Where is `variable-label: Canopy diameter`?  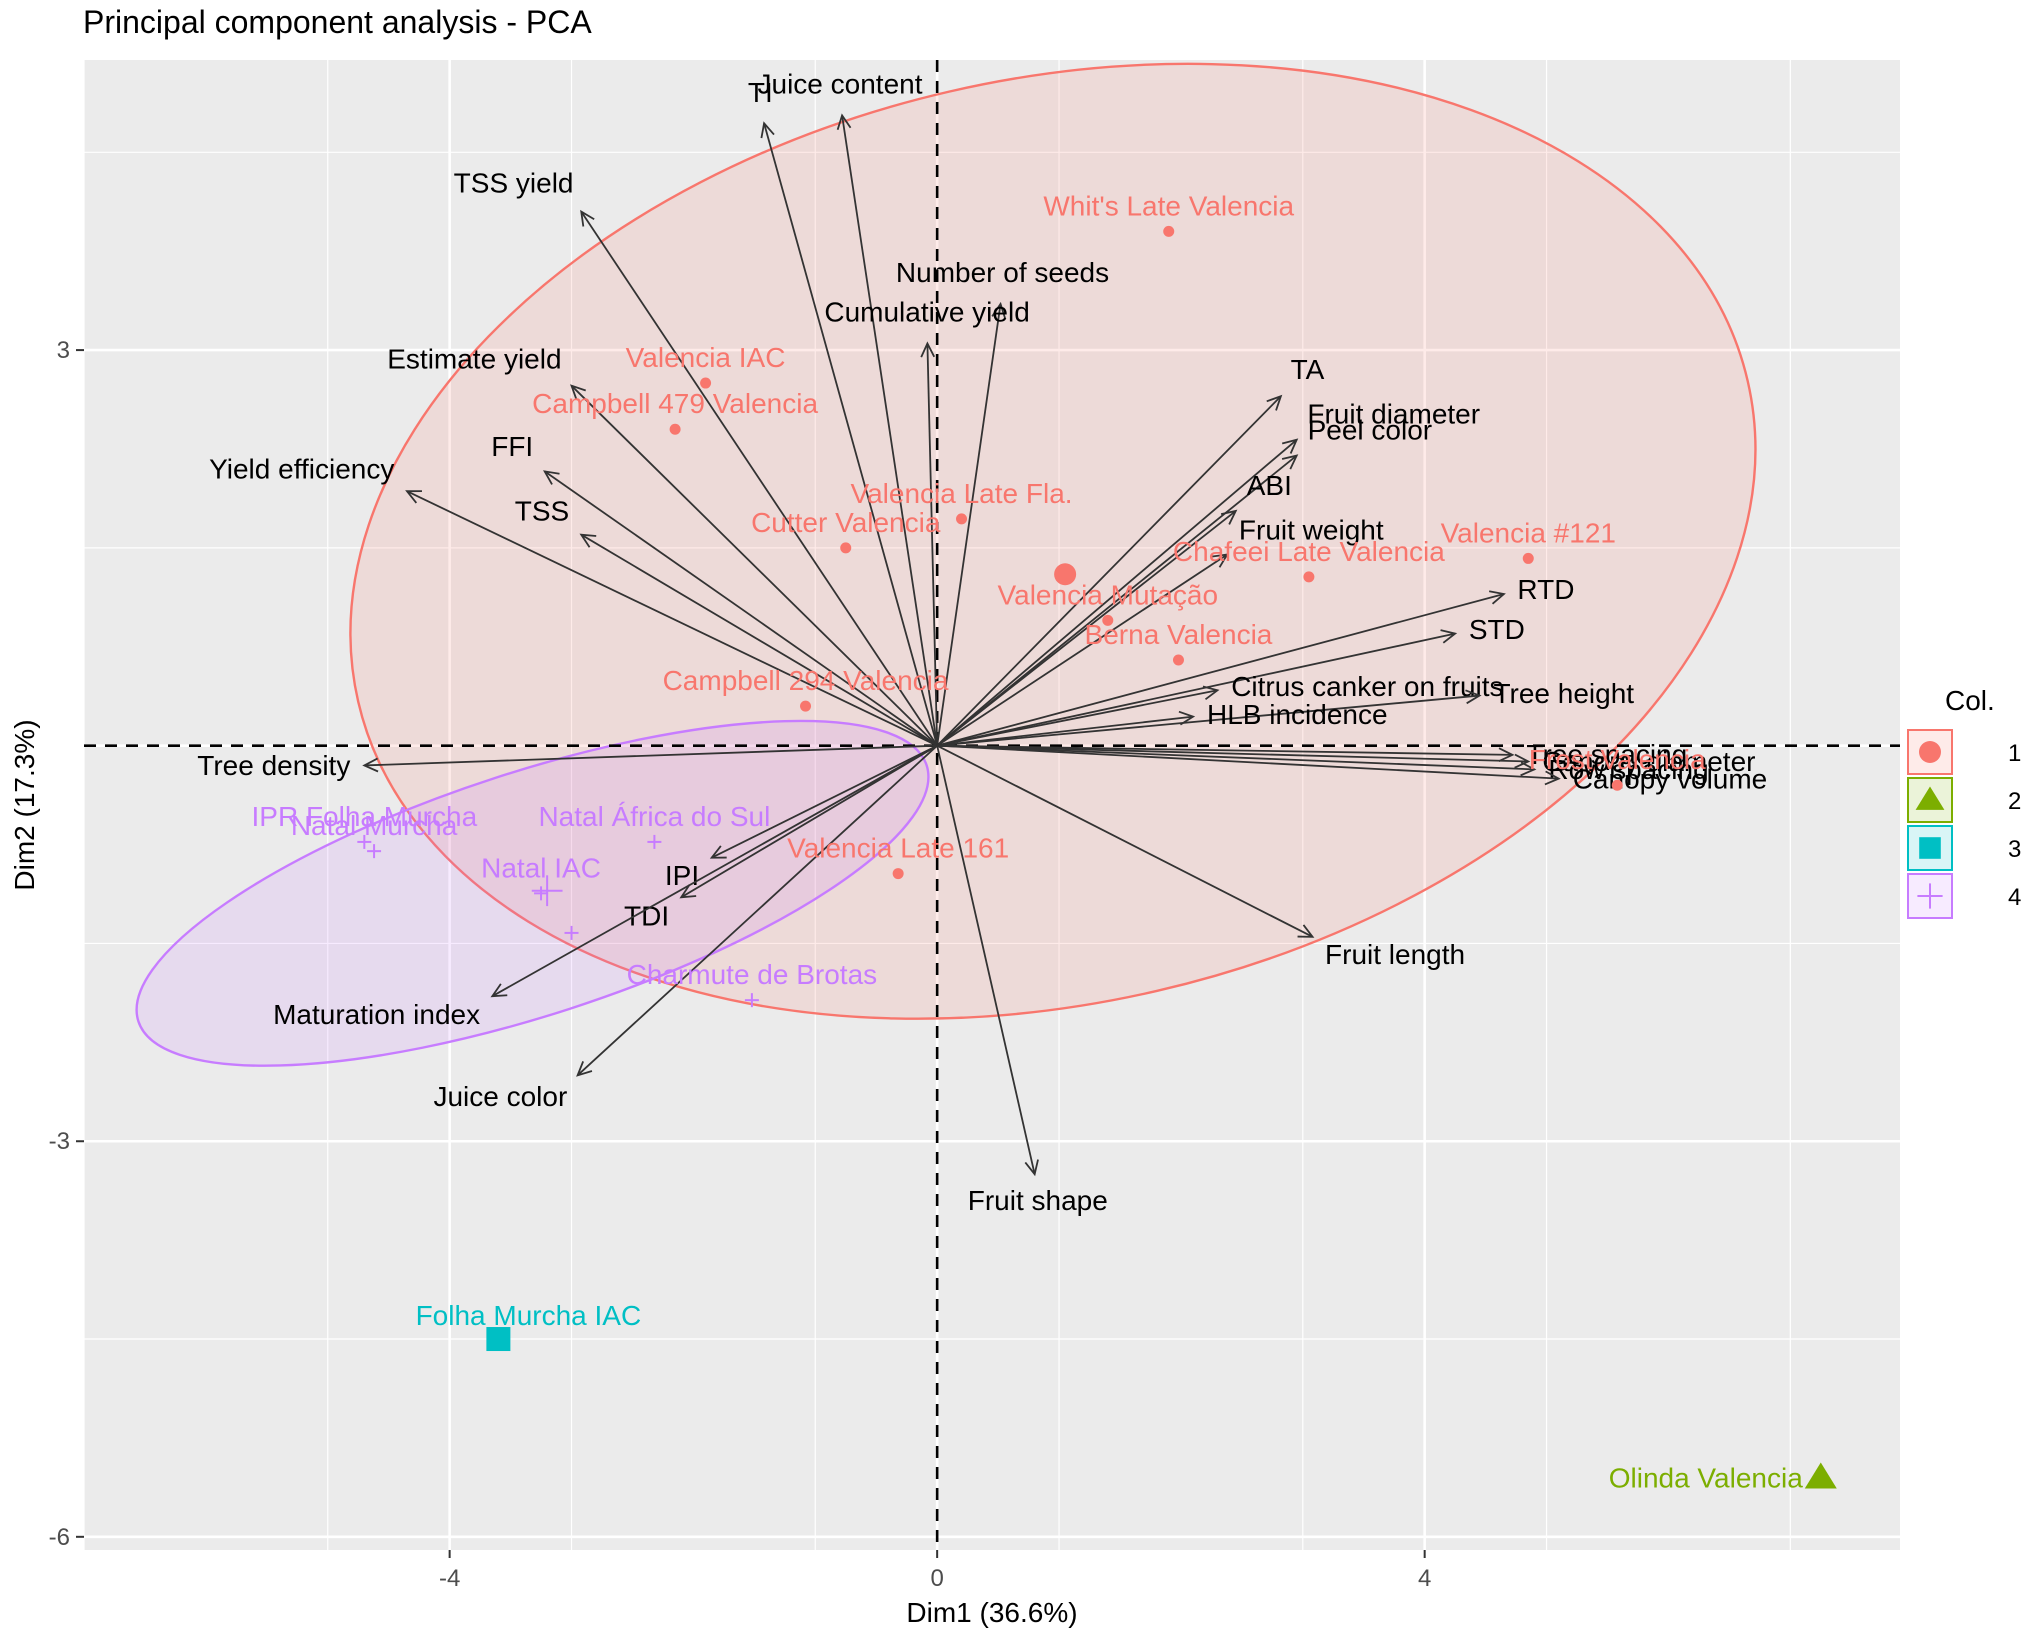
variable-label: Canopy diameter is located at coordinates (1648, 761).